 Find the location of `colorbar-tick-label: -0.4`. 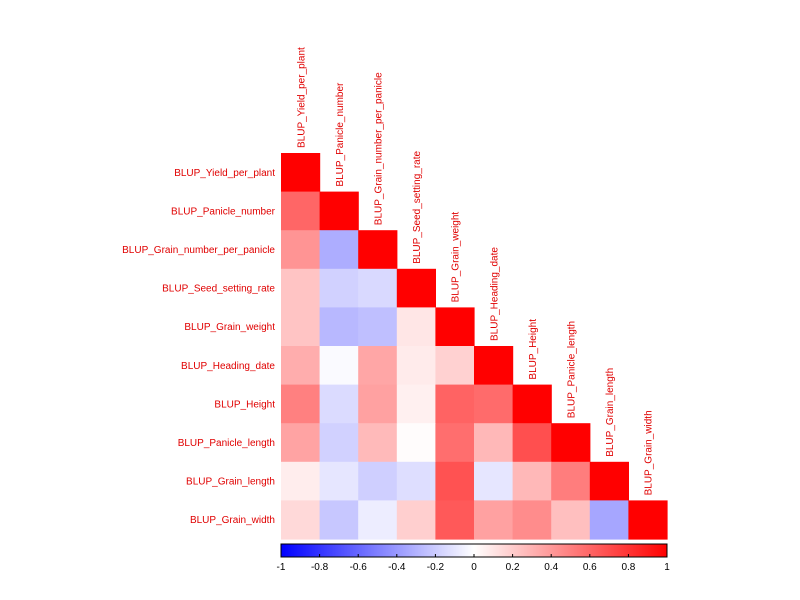

colorbar-tick-label: -0.4 is located at coordinates (397, 567).